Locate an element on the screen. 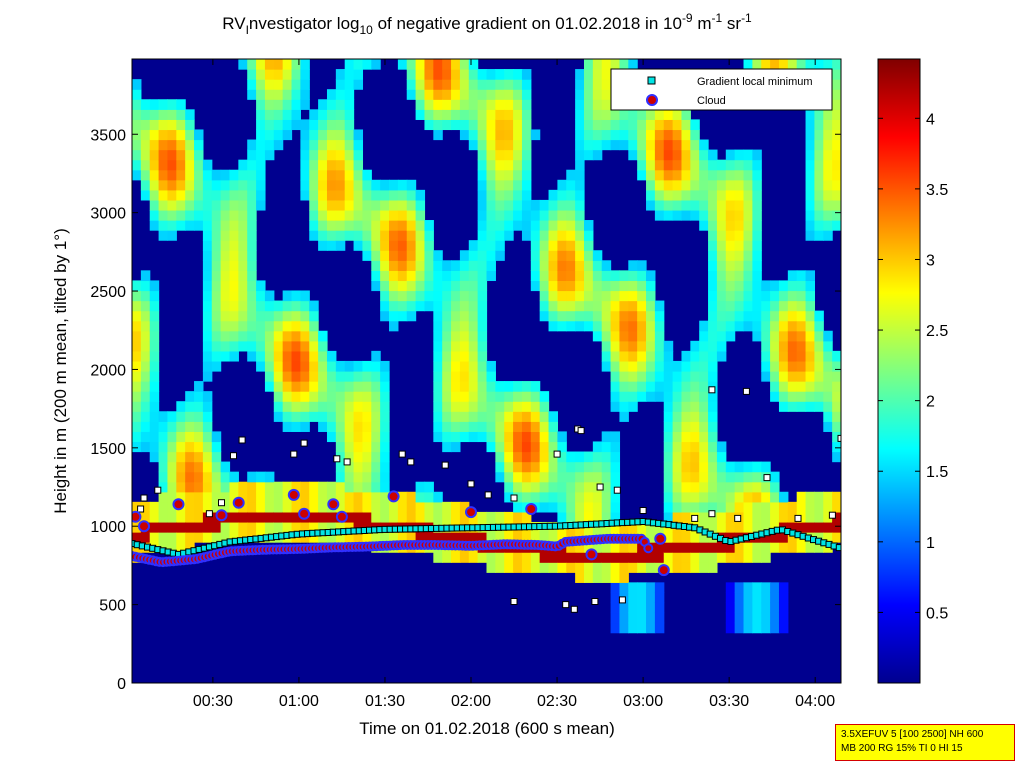 The height and width of the screenshot is (767, 1023). colorbar: 0.511.522.533.54 is located at coordinates (912, 371).